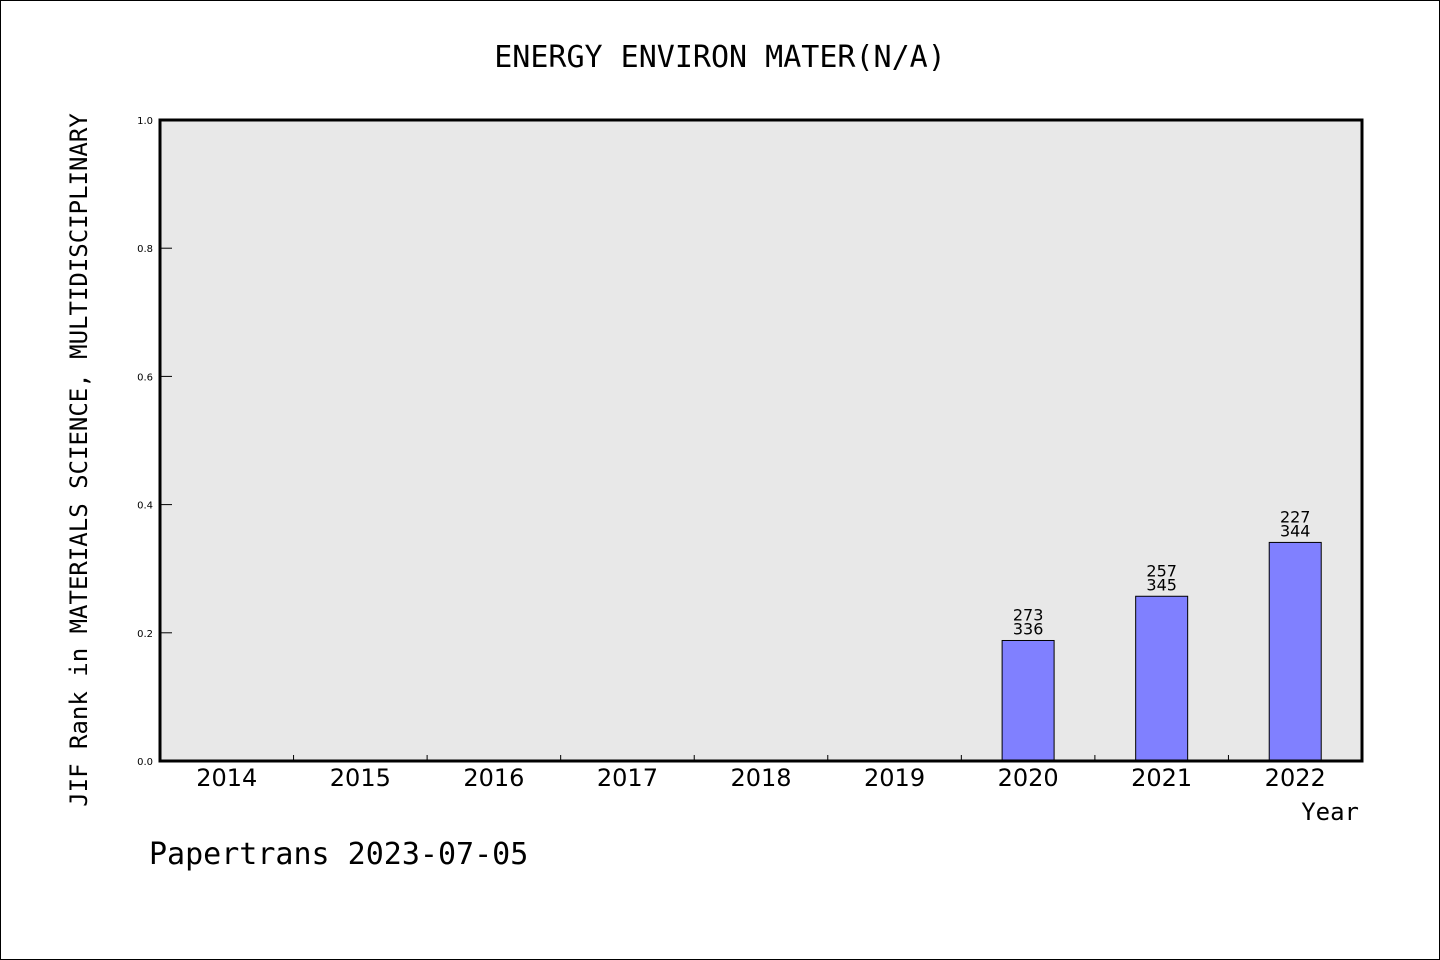 This screenshot has width=1440, height=960. What do you see at coordinates (1161, 570) in the screenshot?
I see `bar-label-rank: 257` at bounding box center [1161, 570].